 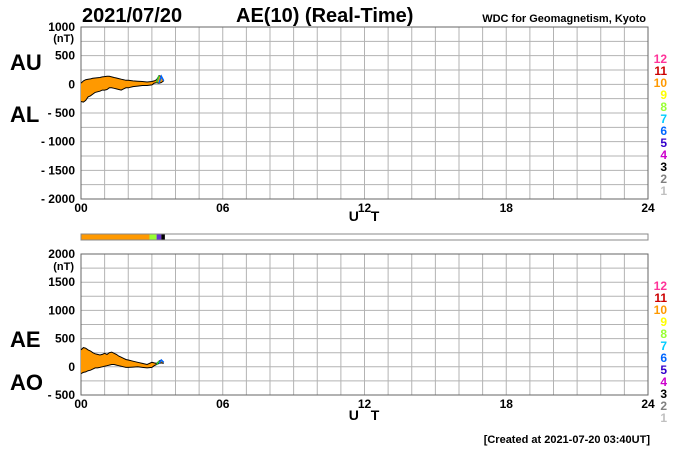 What do you see at coordinates (366, 216) in the screenshot?
I see `x-axis-label-top: U T` at bounding box center [366, 216].